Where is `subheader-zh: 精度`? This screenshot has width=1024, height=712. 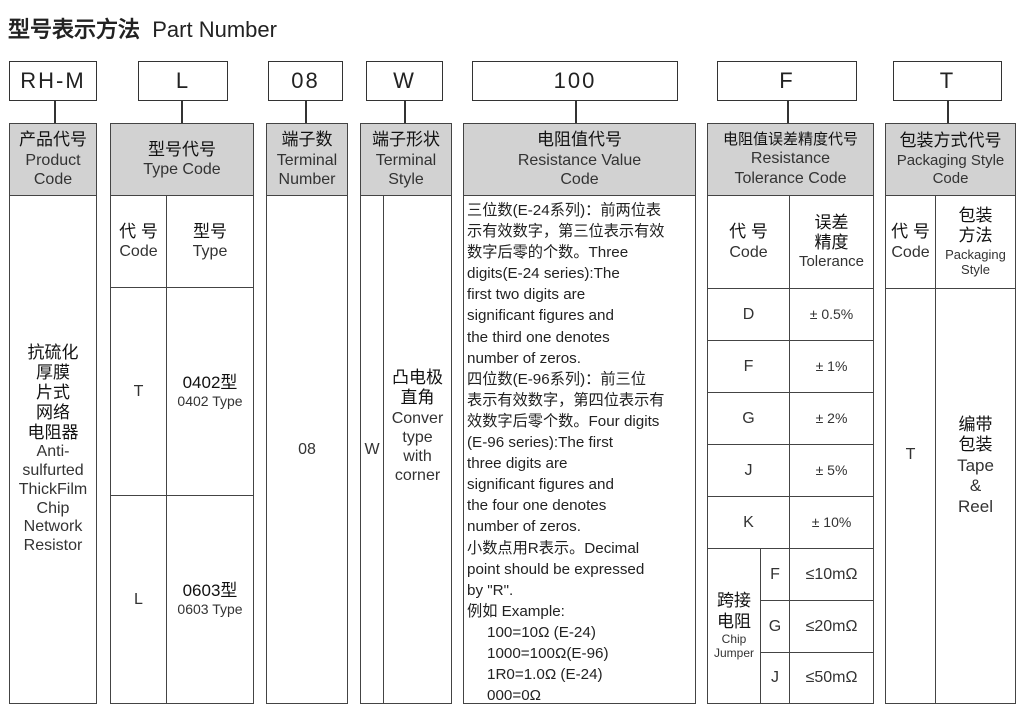 subheader-zh: 精度 is located at coordinates (831, 242).